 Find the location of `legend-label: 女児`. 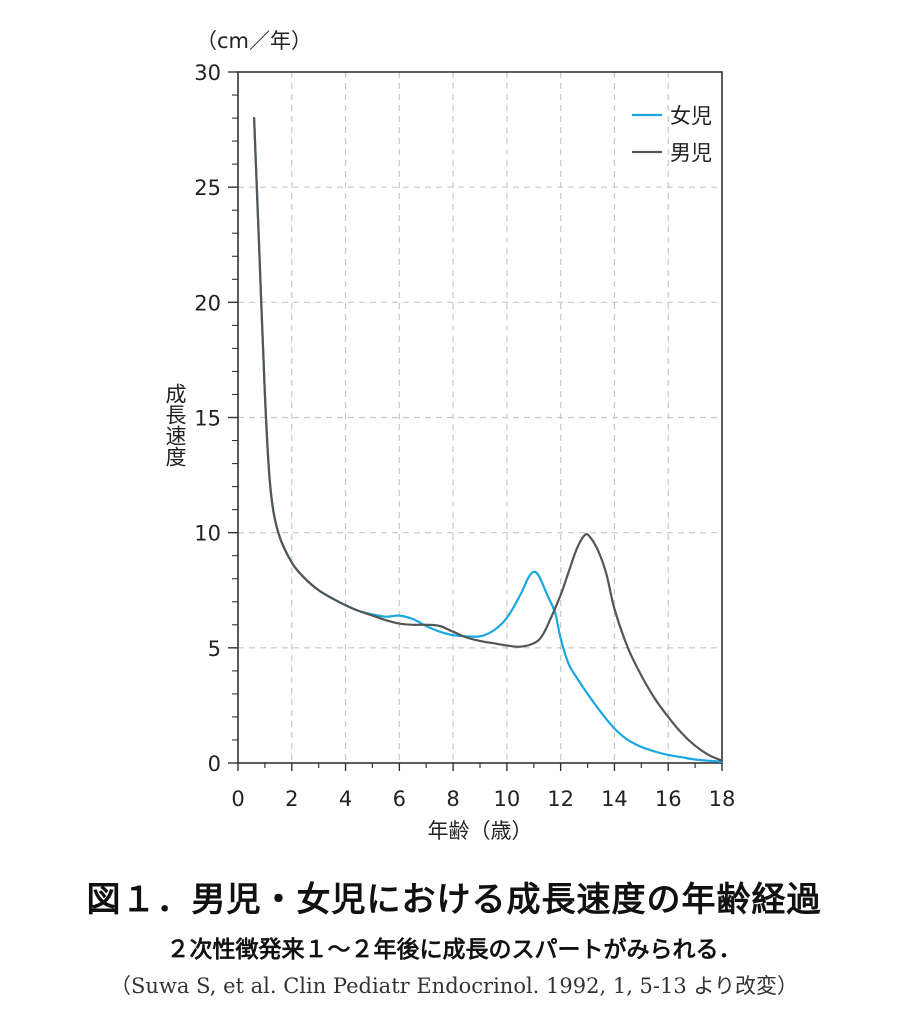

legend-label: 女児 is located at coordinates (691, 116).